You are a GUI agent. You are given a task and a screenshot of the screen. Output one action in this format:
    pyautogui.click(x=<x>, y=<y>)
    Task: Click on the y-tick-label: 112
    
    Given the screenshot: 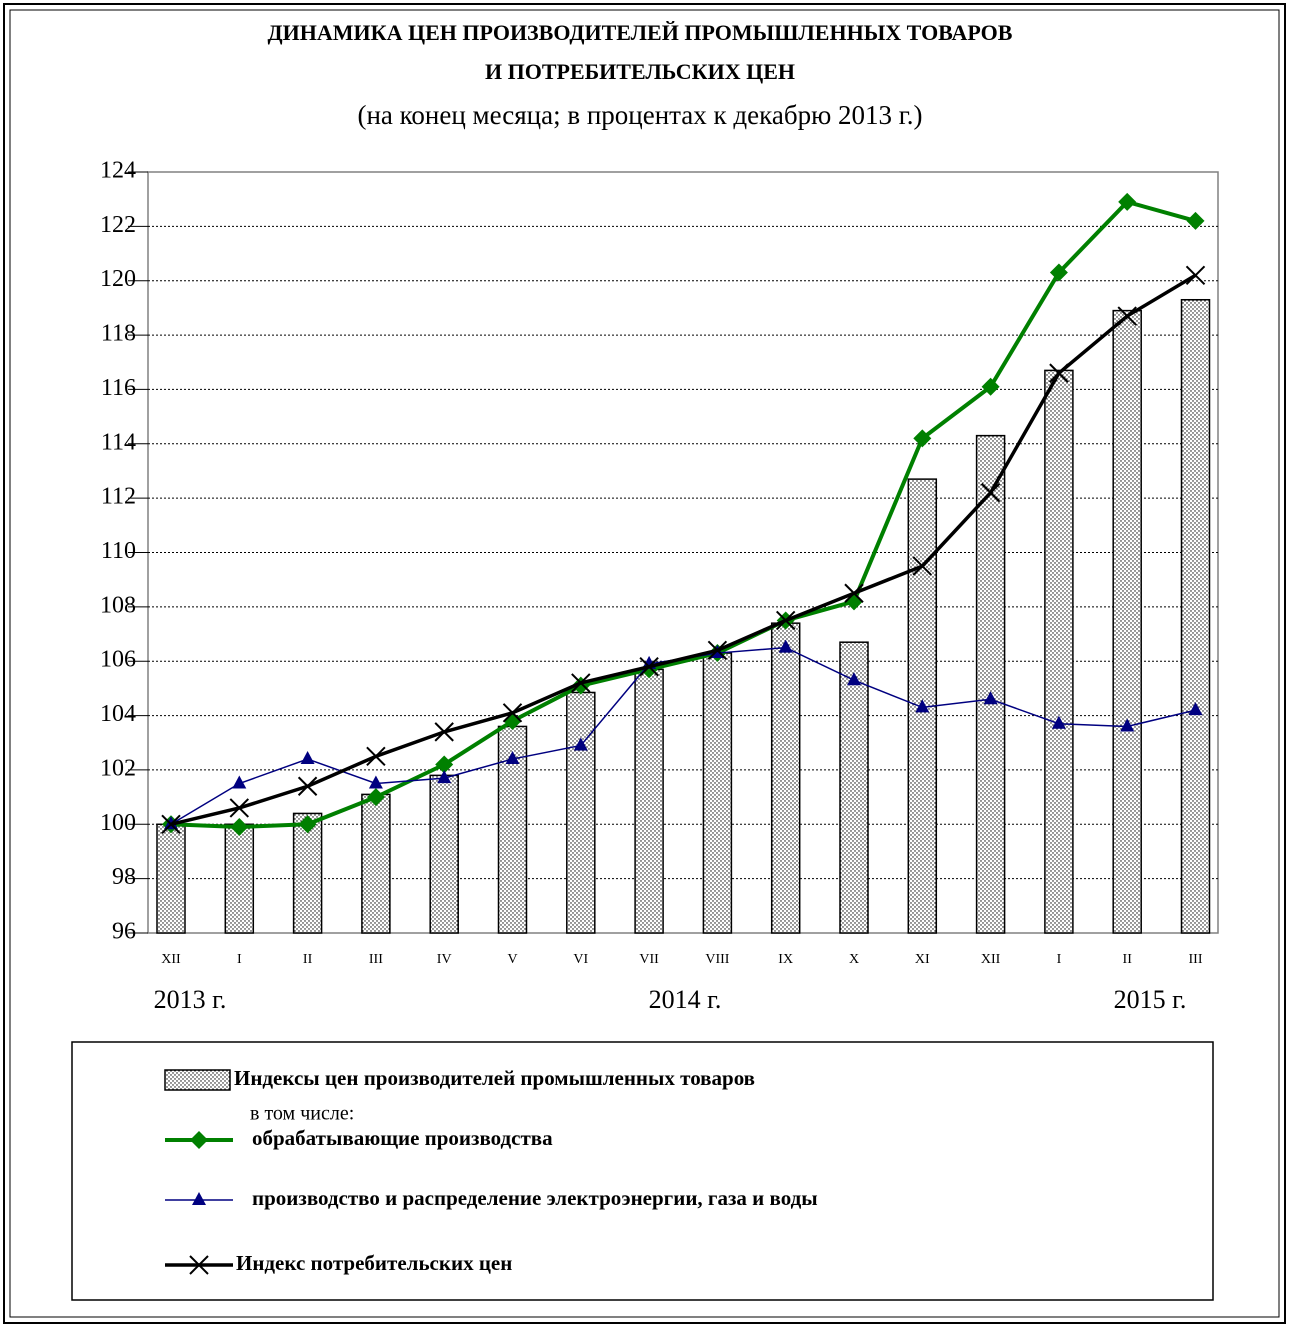 What is the action you would take?
    pyautogui.click(x=118, y=497)
    